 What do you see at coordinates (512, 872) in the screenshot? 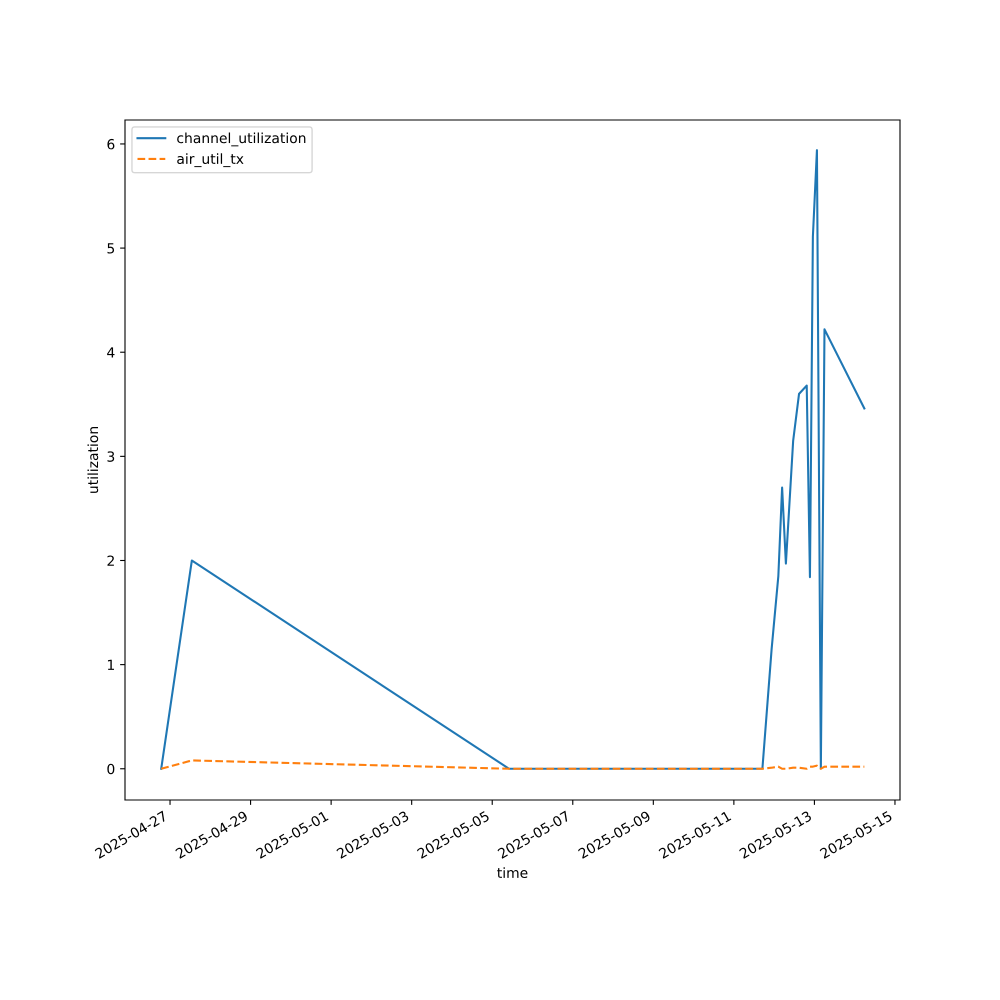
I see `x-axis-title: time` at bounding box center [512, 872].